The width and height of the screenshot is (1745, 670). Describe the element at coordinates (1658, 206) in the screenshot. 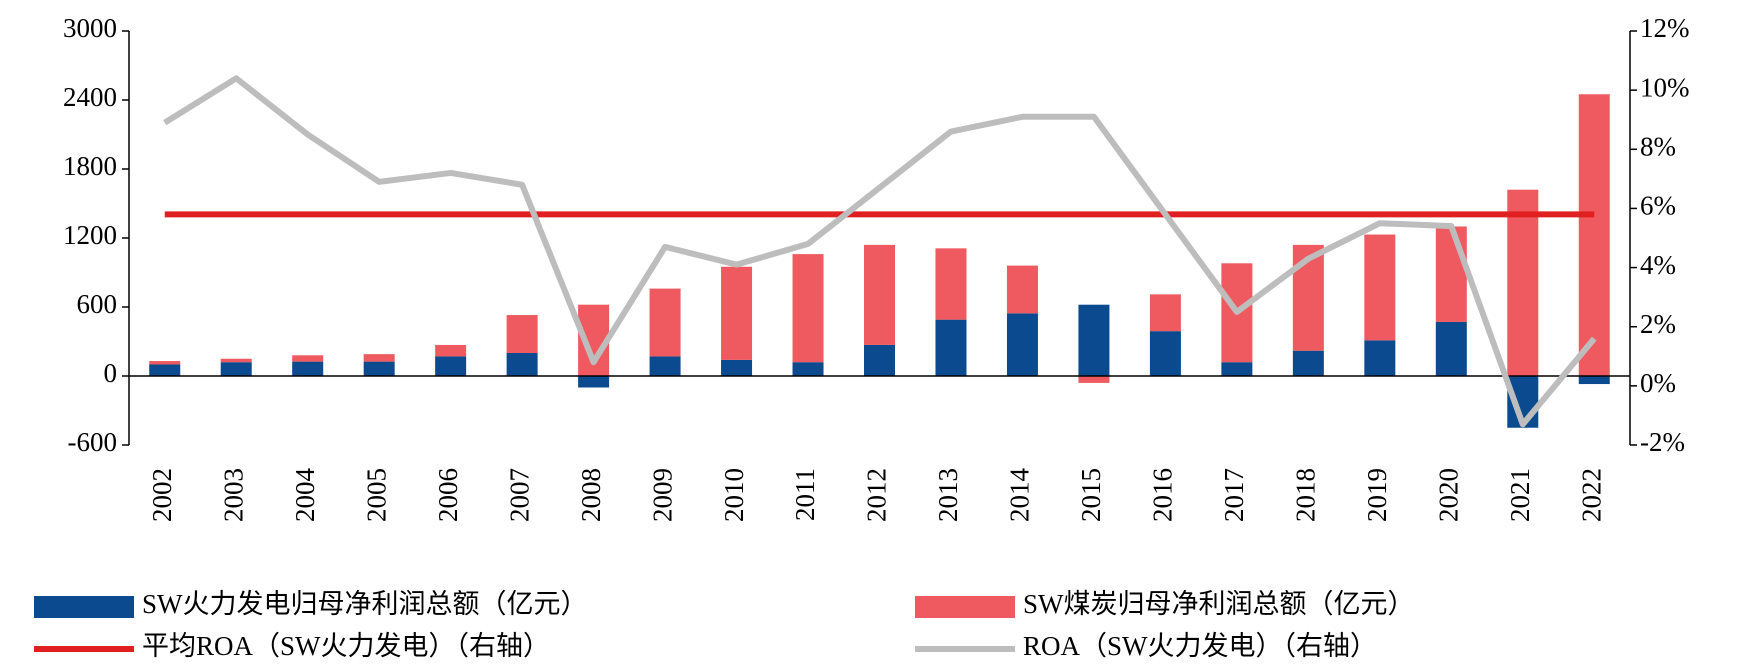

I see `y2-tick-label: 6%` at that location.